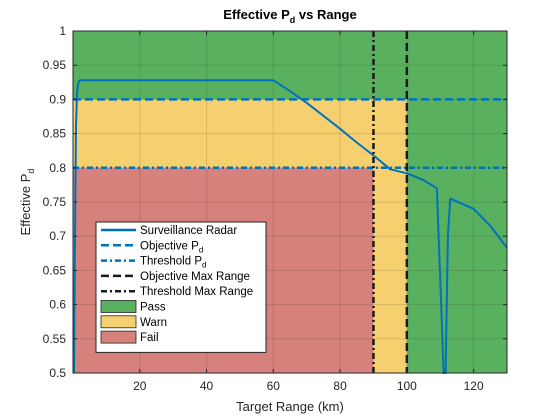  I want to click on y-tick-label: 1, so click(62, 31).